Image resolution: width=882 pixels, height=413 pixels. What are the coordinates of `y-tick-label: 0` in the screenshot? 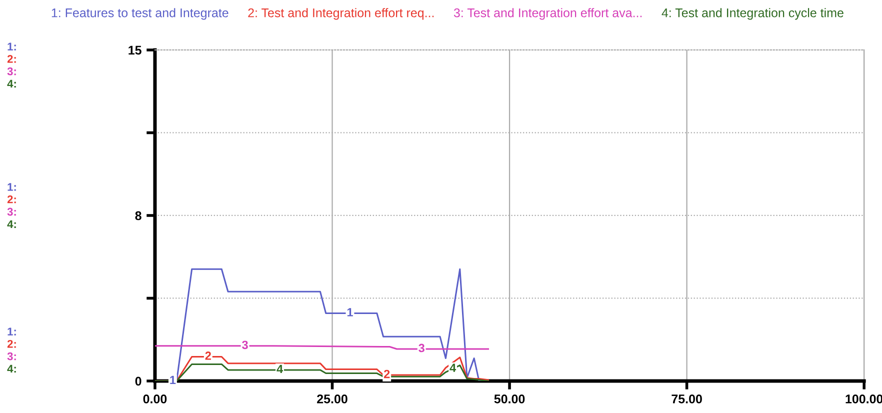 It's located at (138, 381).